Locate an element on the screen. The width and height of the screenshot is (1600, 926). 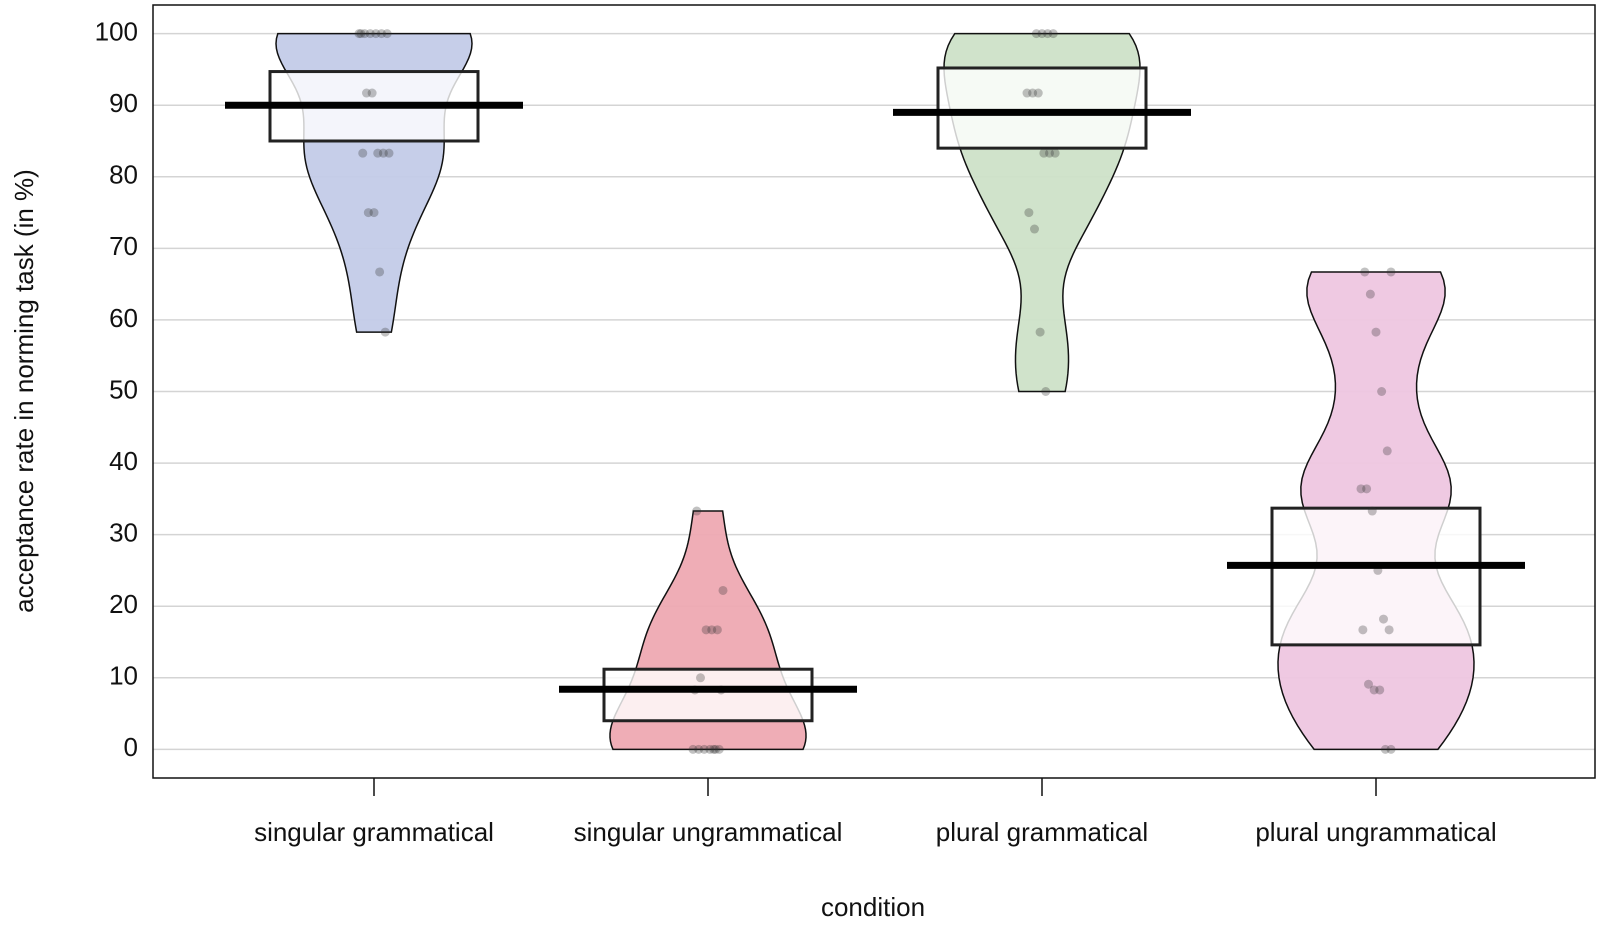
y-tick-label: 60 is located at coordinates (123, 318).